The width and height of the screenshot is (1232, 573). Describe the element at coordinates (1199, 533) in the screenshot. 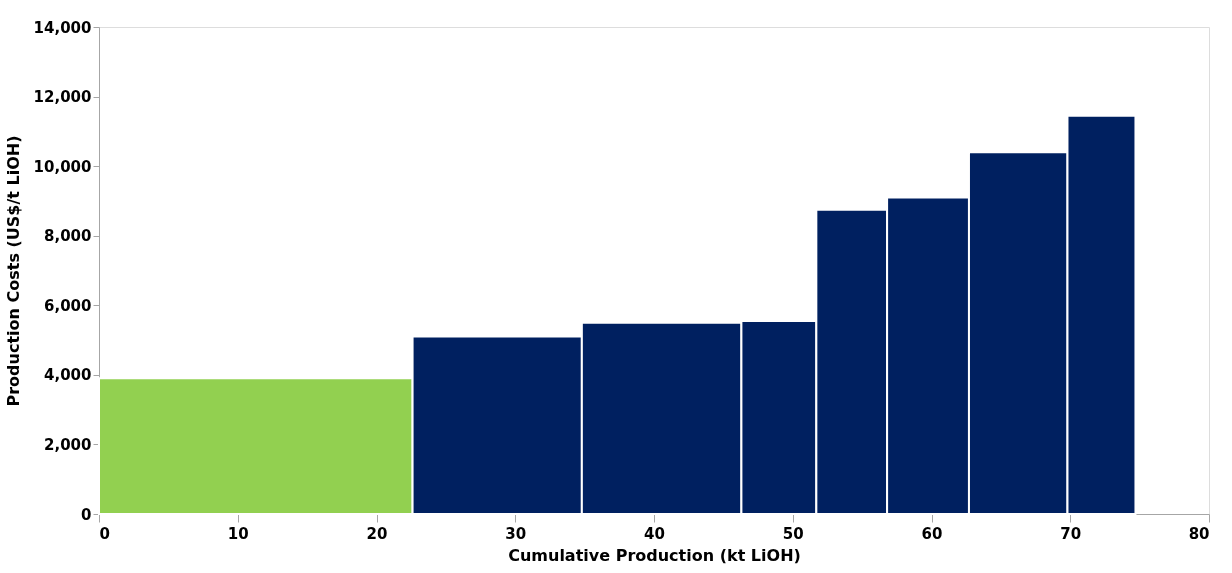

I see `x-tick-label: 80` at that location.